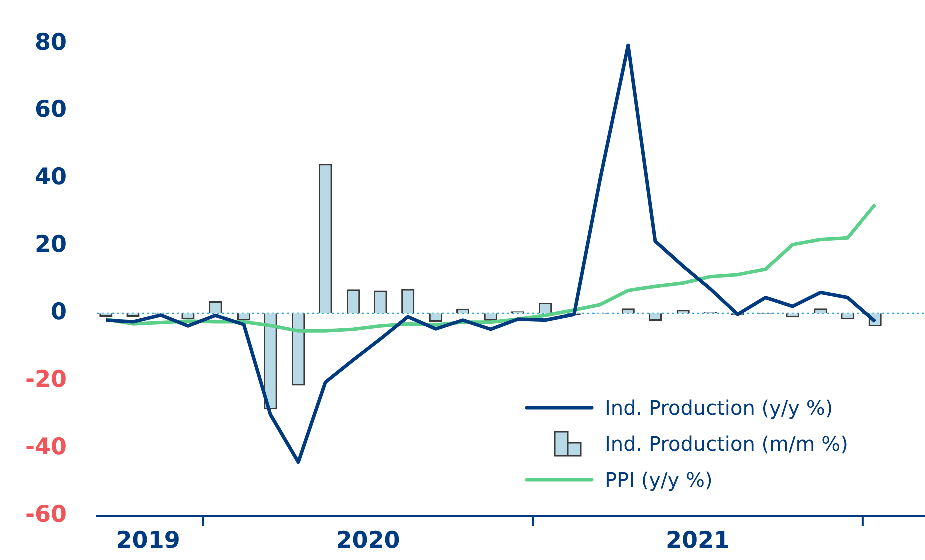 This screenshot has width=925, height=560. I want to click on y-tick-label: 0, so click(58, 313).